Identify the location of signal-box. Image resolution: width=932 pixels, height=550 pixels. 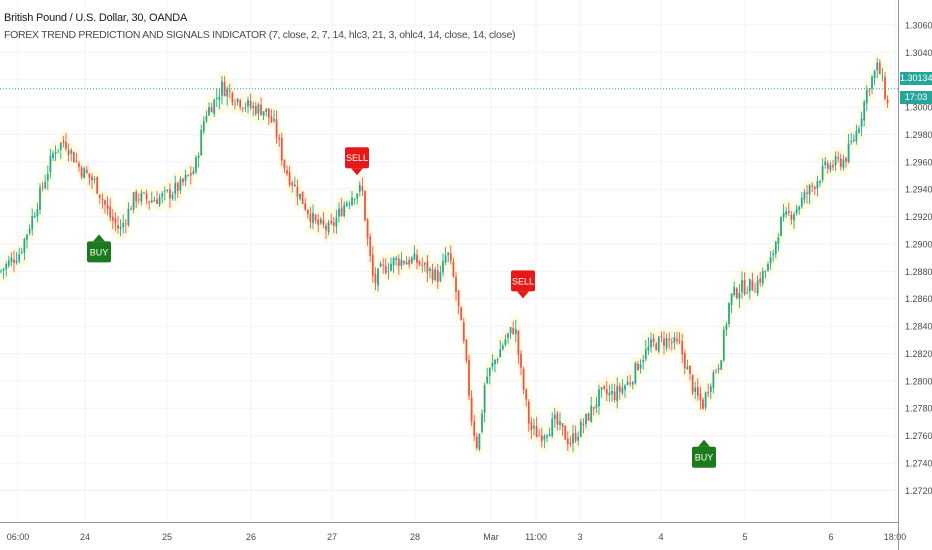
(523, 281).